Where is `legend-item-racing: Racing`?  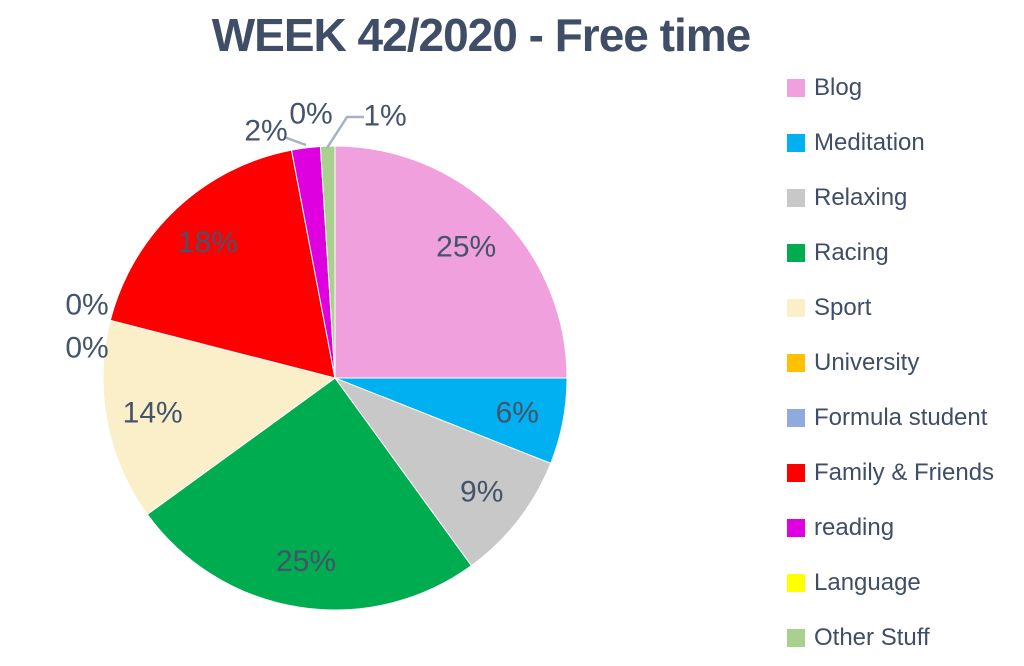
legend-item-racing: Racing is located at coordinates (890, 252).